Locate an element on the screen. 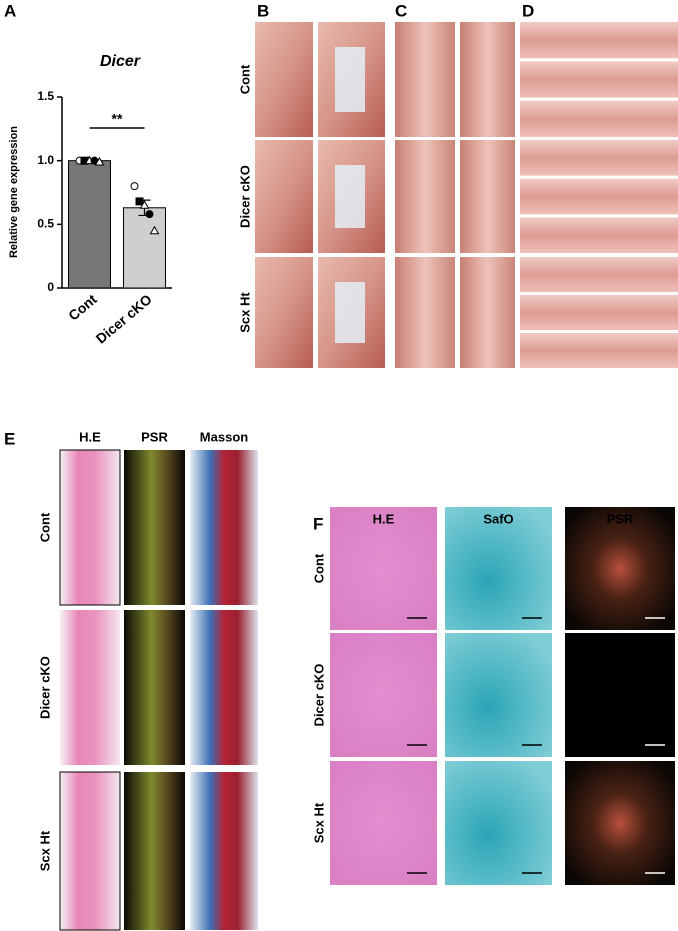  panel-label: D is located at coordinates (528, 10).